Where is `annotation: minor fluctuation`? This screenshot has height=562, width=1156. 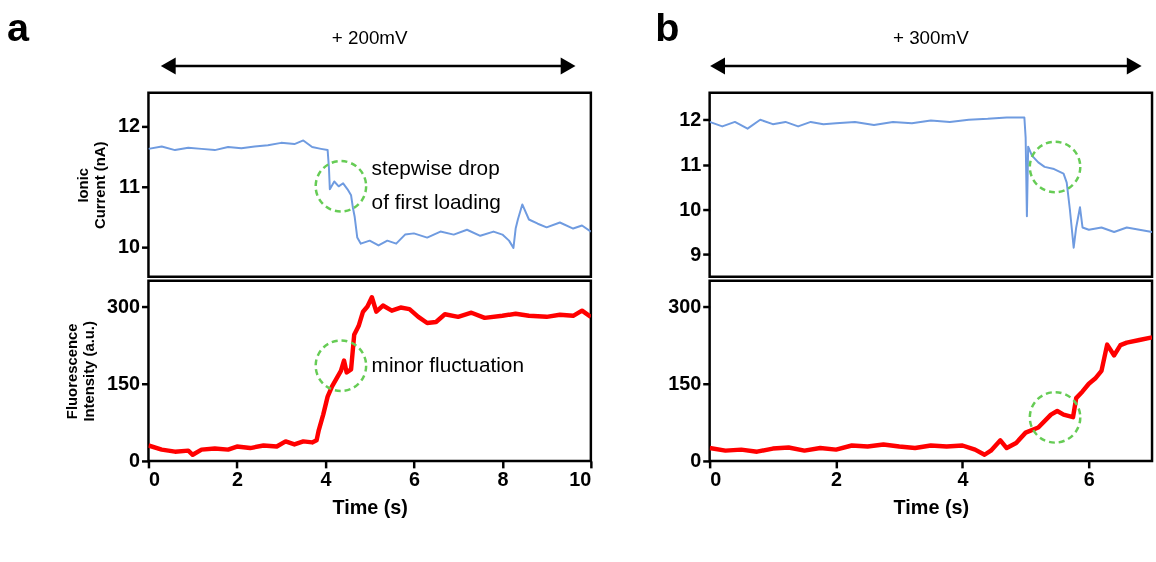 annotation: minor fluctuation is located at coordinates (447, 364).